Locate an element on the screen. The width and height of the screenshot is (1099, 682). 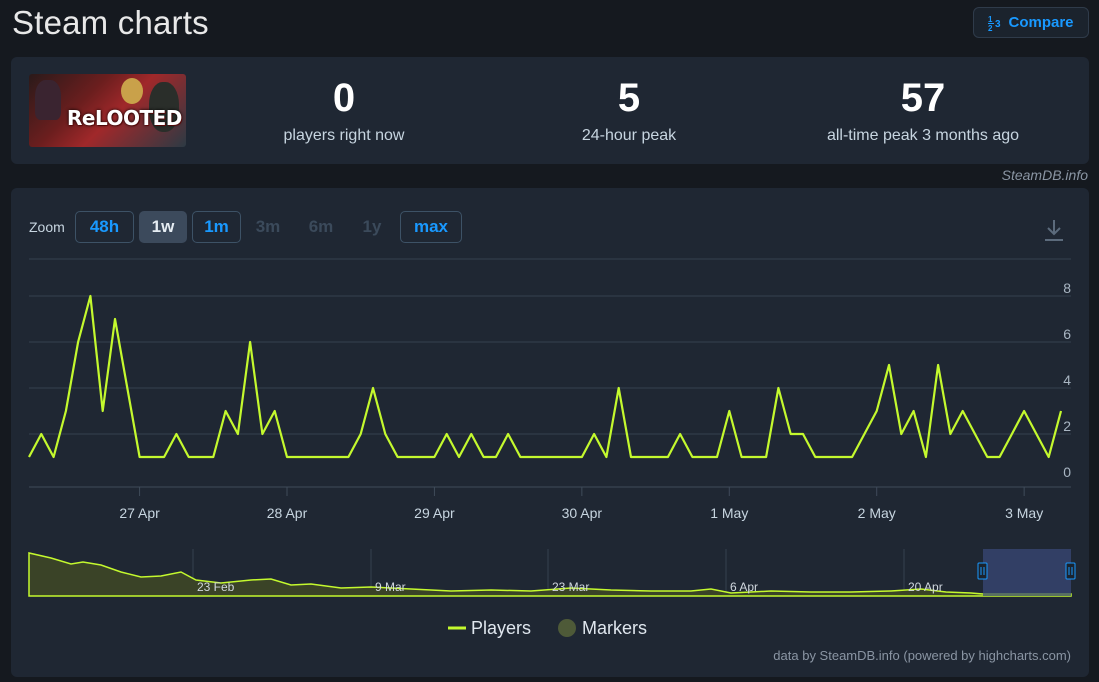
navigator-label: 23 Feb is located at coordinates (216, 587).